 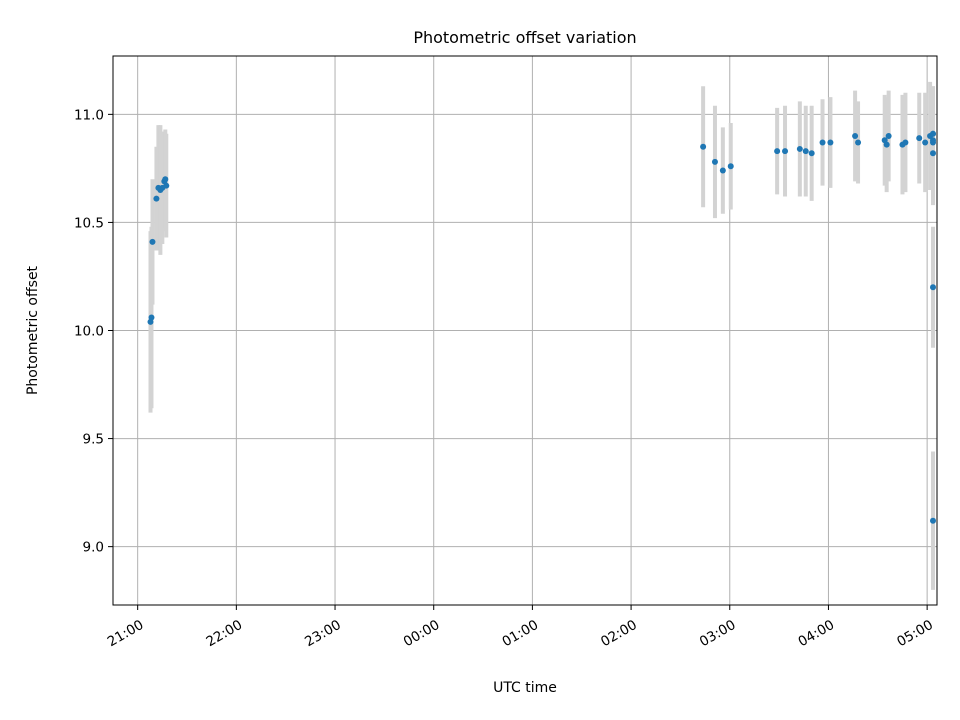 What do you see at coordinates (93, 440) in the screenshot?
I see `y-tick-label: 9.5` at bounding box center [93, 440].